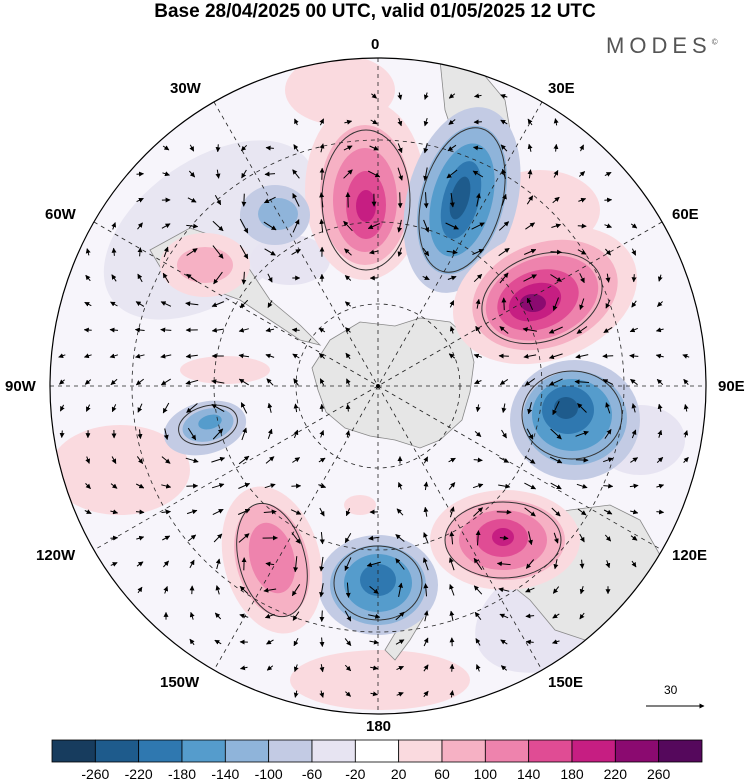 This screenshot has height=783, width=750. I want to click on colorbar-tick-label: 100, so click(486, 774).